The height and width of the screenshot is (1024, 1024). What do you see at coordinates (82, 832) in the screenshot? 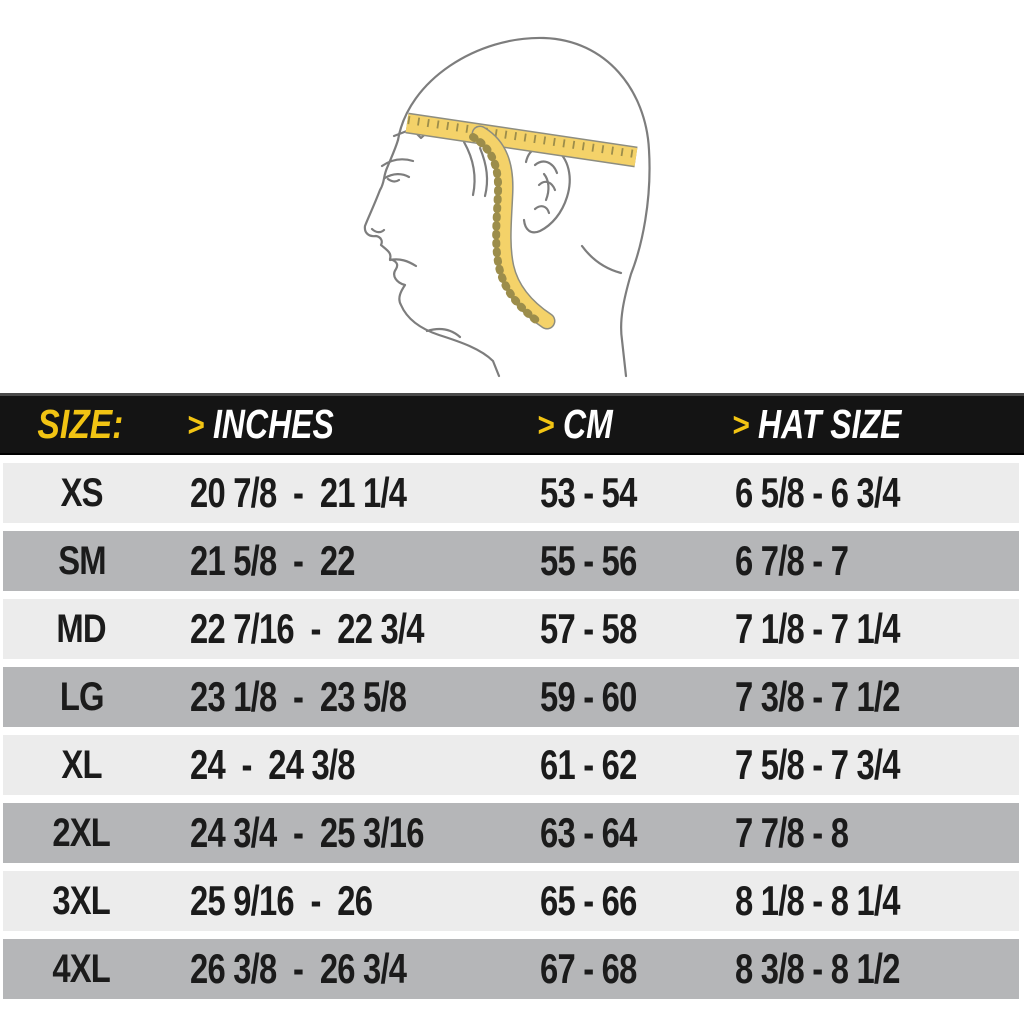
I see `size-cell: 2XL` at bounding box center [82, 832].